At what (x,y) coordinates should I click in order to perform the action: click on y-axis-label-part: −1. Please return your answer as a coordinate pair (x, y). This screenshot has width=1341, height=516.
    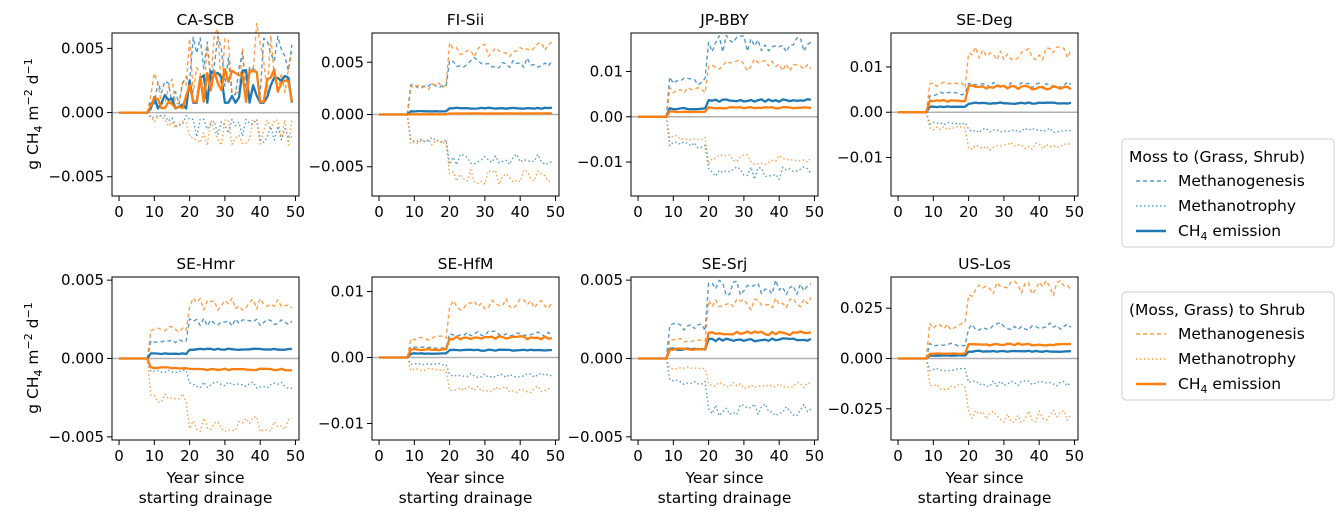
    Looking at the image, I should click on (28, 310).